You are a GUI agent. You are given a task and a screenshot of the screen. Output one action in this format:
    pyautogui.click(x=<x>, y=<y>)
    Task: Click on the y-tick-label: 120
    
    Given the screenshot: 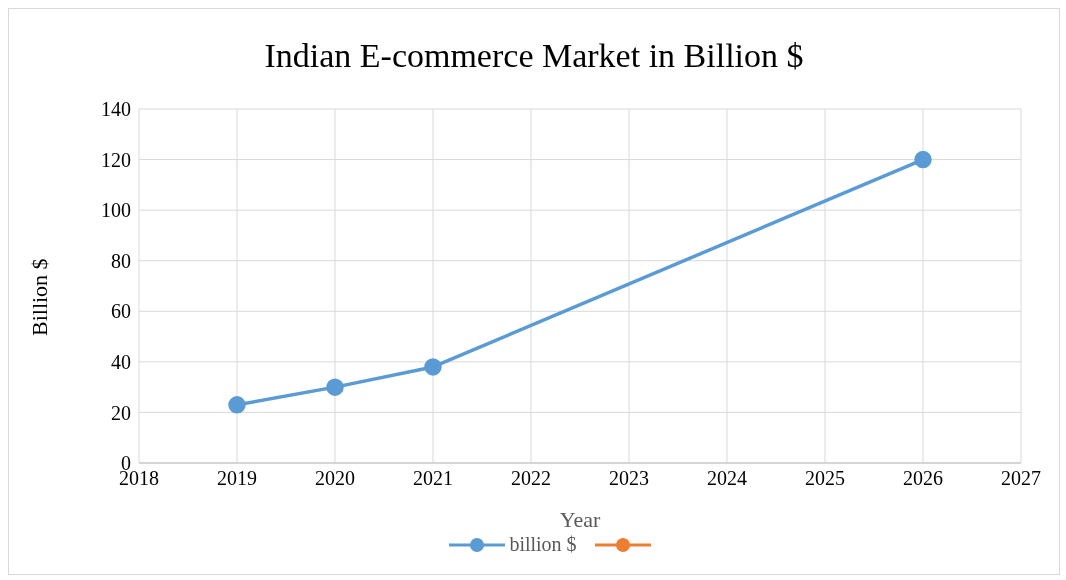 What is the action you would take?
    pyautogui.click(x=116, y=159)
    